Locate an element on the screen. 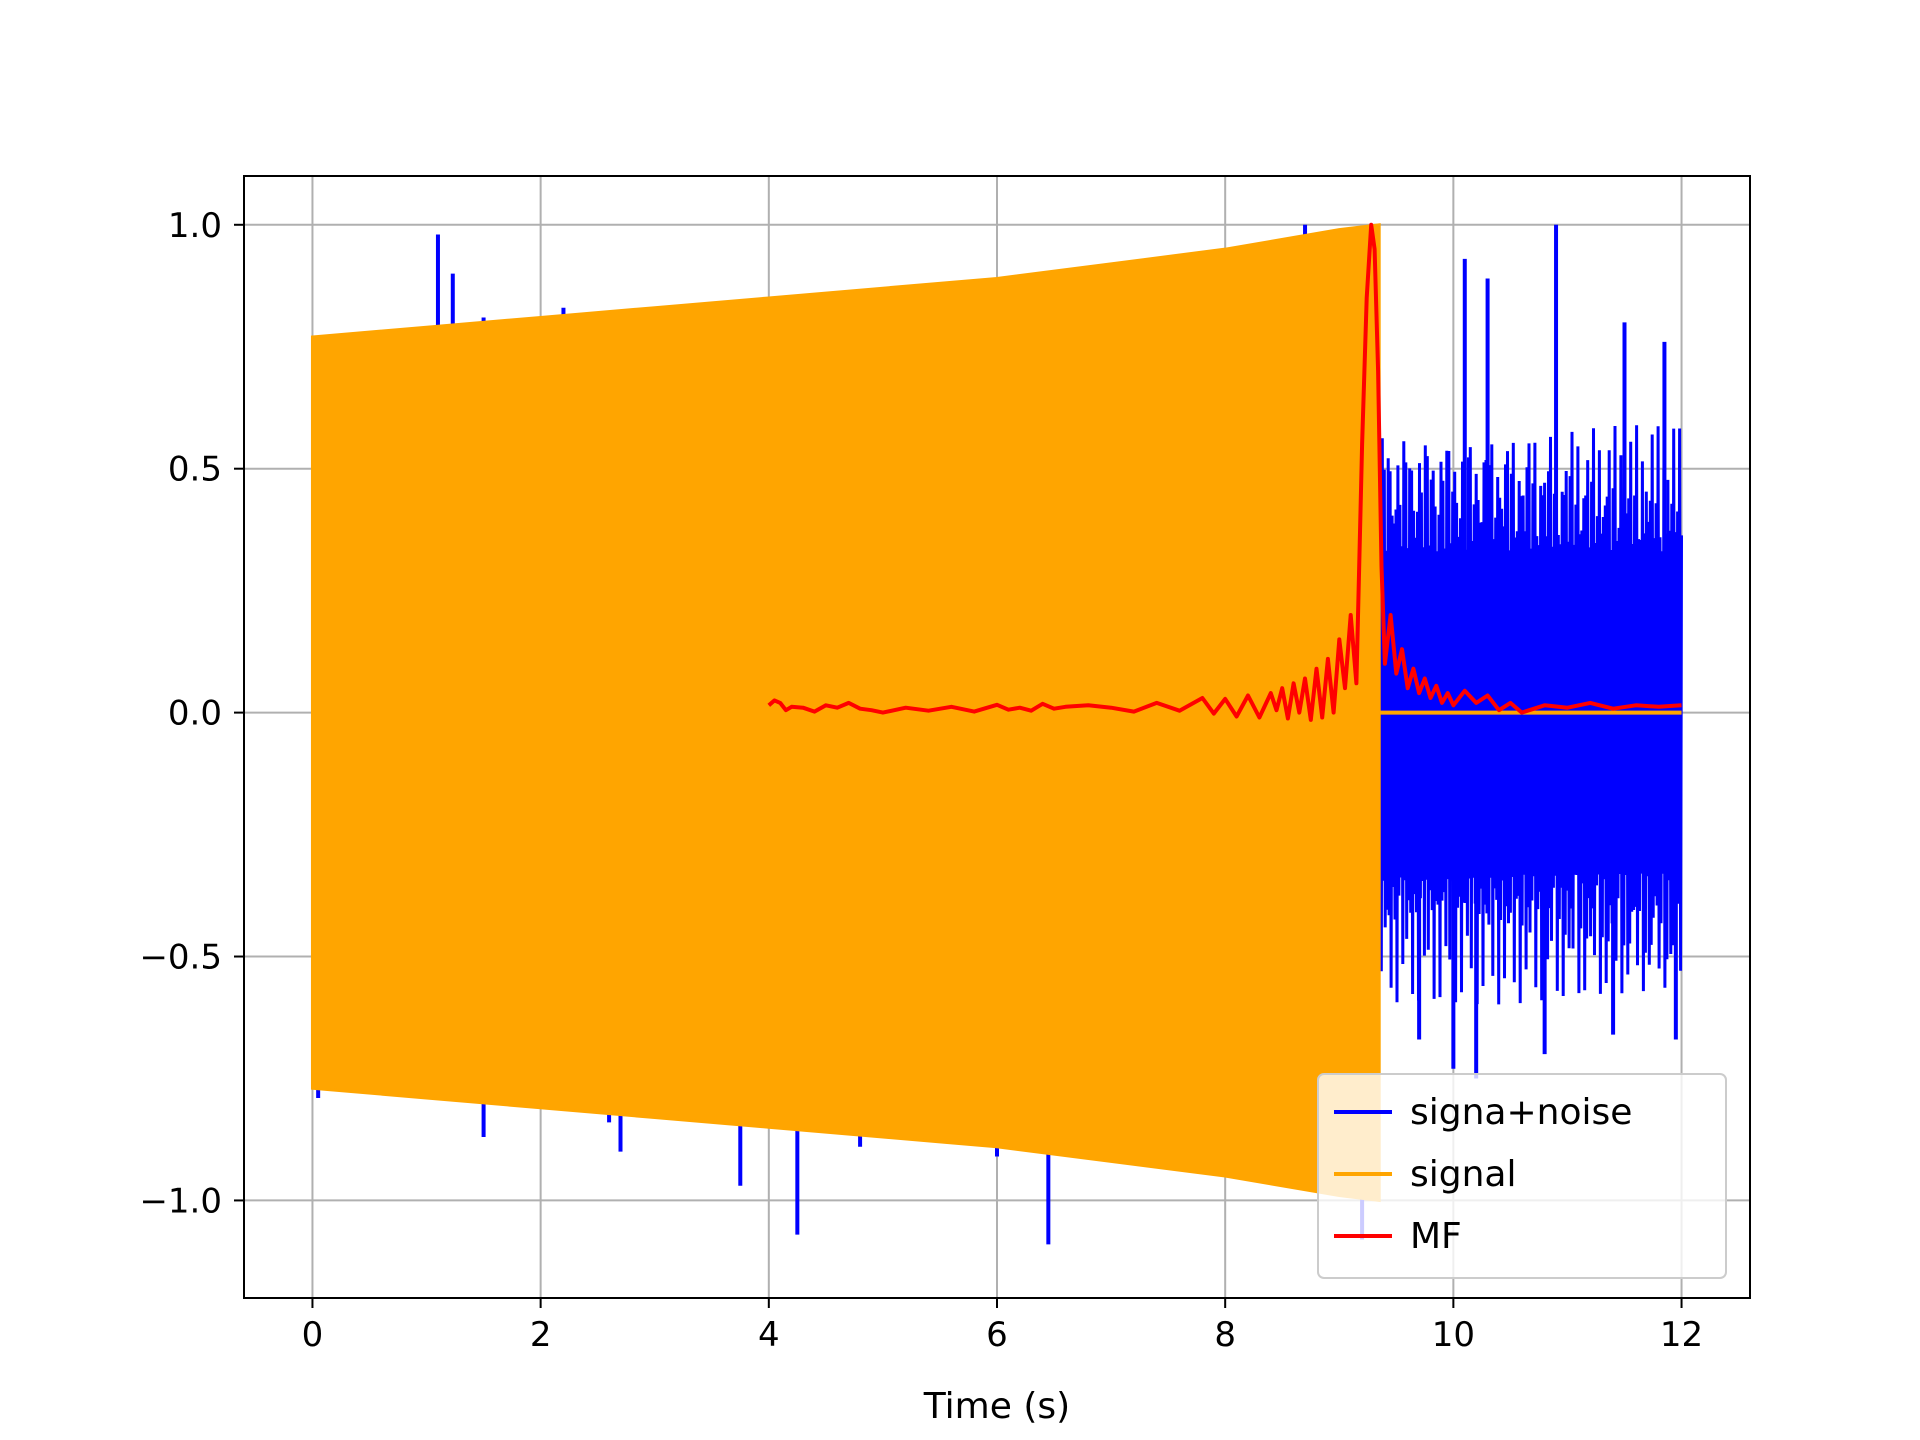 The image size is (1920, 1440). legend-box is located at coordinates (1522, 1176).